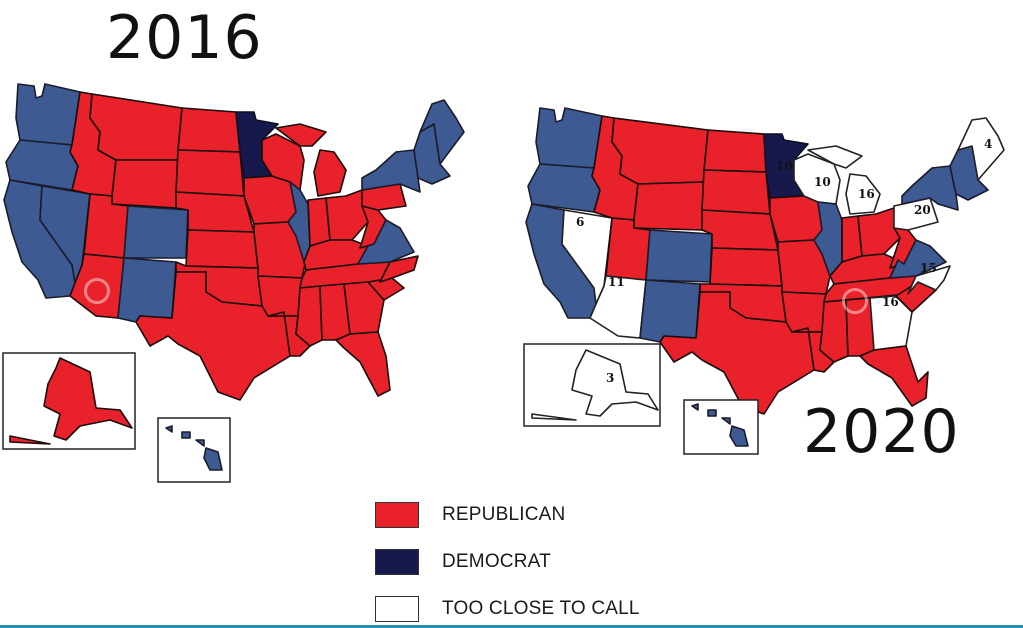  I want to click on state-north-dakota-2020, so click(735, 151).